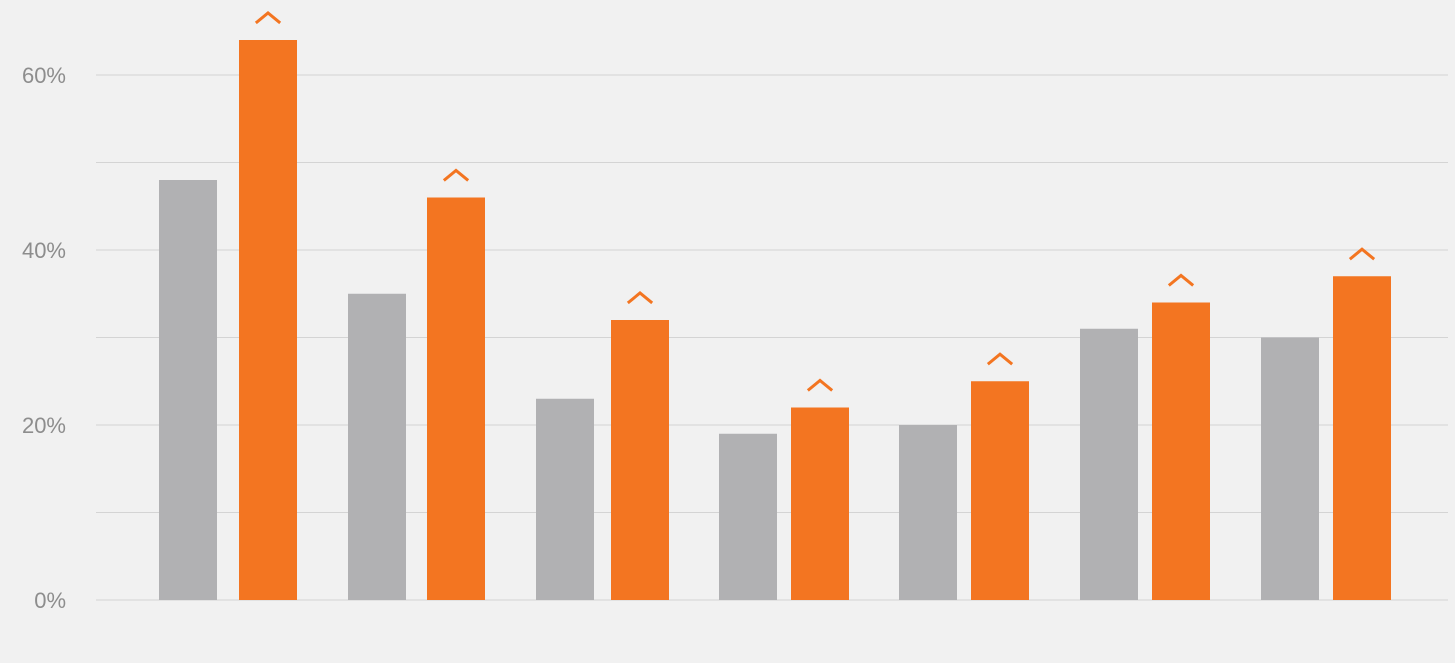 The width and height of the screenshot is (1455, 663). I want to click on bar-series2-category7, so click(1362, 438).